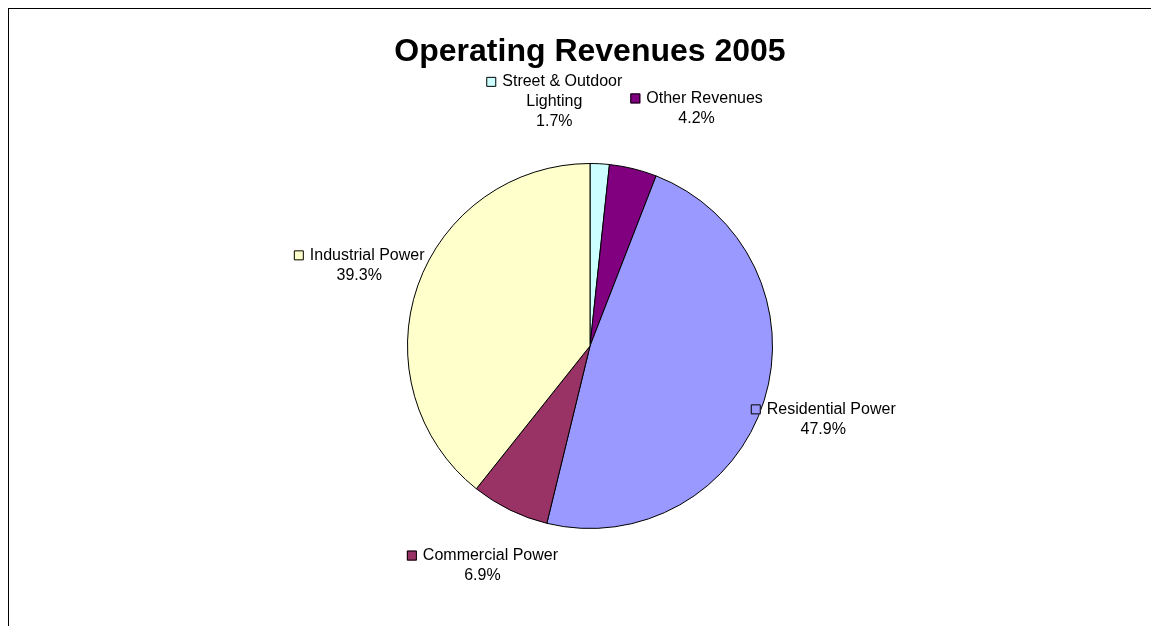  Describe the element at coordinates (359, 274) in the screenshot. I see `data-label: 39.3%` at that location.